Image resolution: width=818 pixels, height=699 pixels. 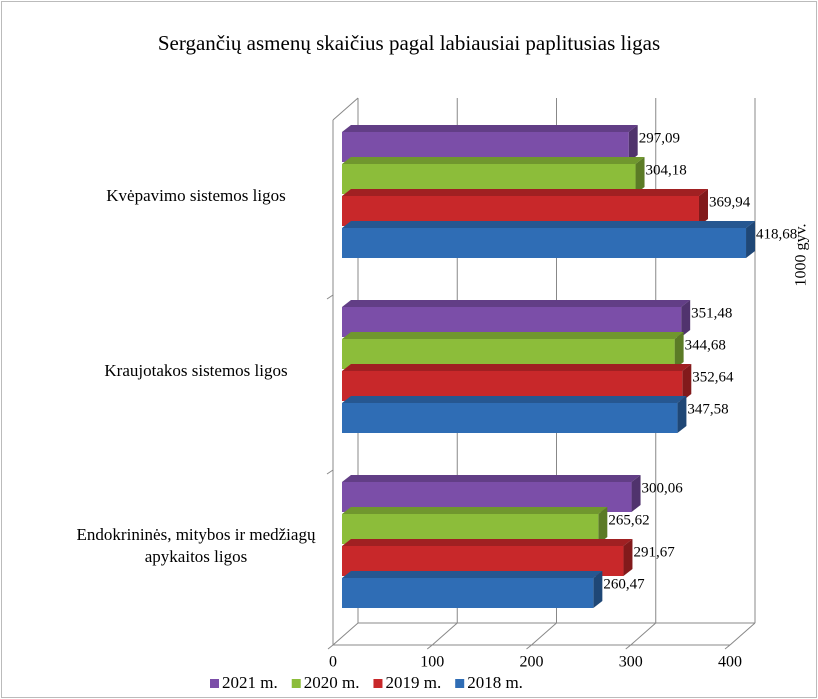 What do you see at coordinates (776, 234) in the screenshot?
I see `data-label: 418,68` at bounding box center [776, 234].